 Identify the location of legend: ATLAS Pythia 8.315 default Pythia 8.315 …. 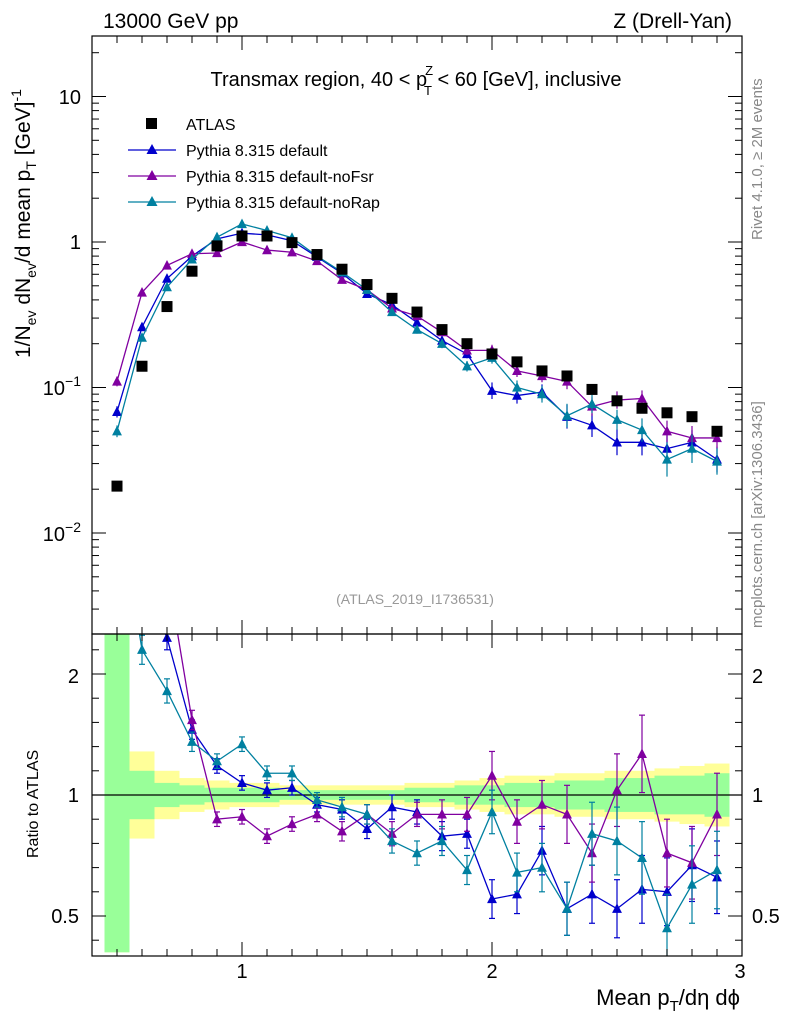
(254, 164).